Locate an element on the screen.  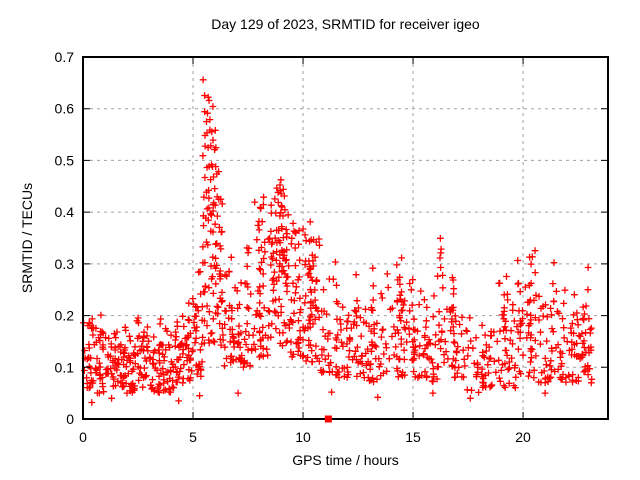
y-tick-label: 0.4 is located at coordinates (65, 212).